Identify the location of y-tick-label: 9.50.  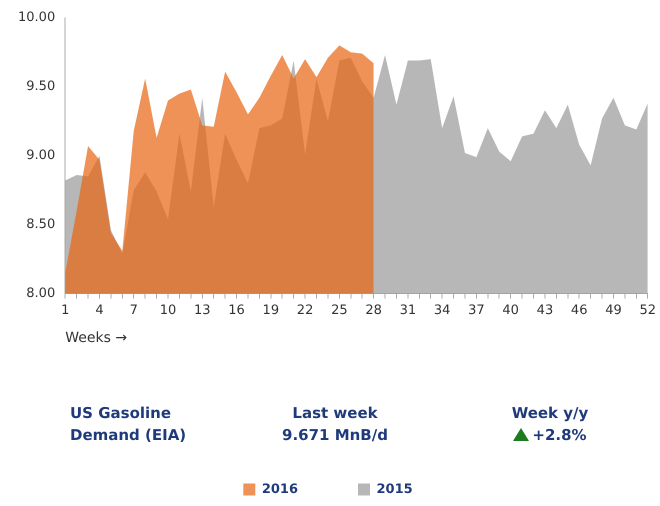
(41, 86).